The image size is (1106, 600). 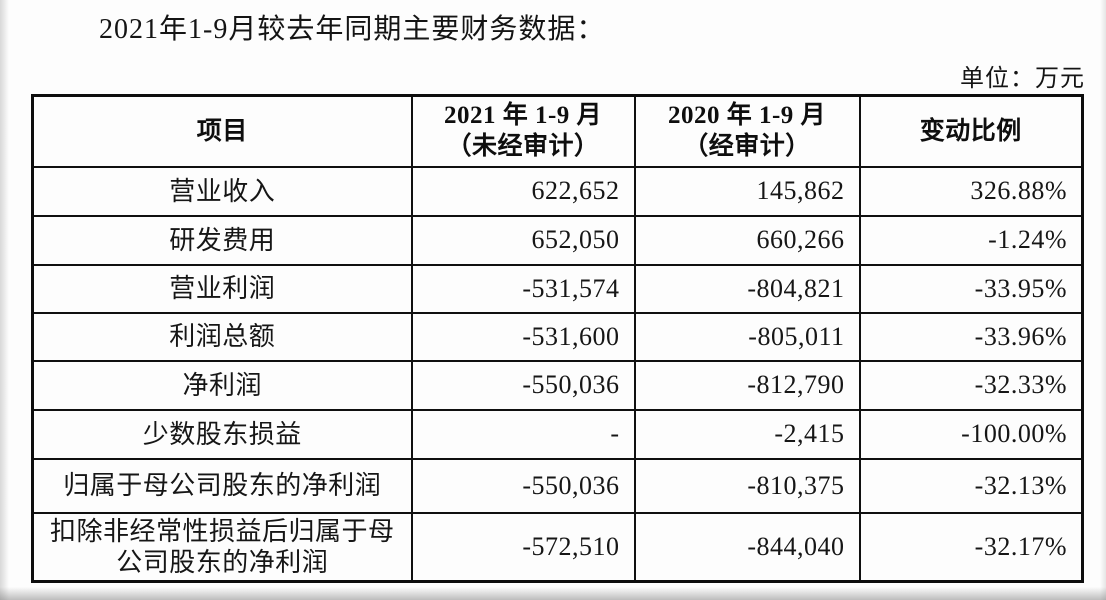 What do you see at coordinates (971, 336) in the screenshot?
I see `row-change-percent: -33.96%` at bounding box center [971, 336].